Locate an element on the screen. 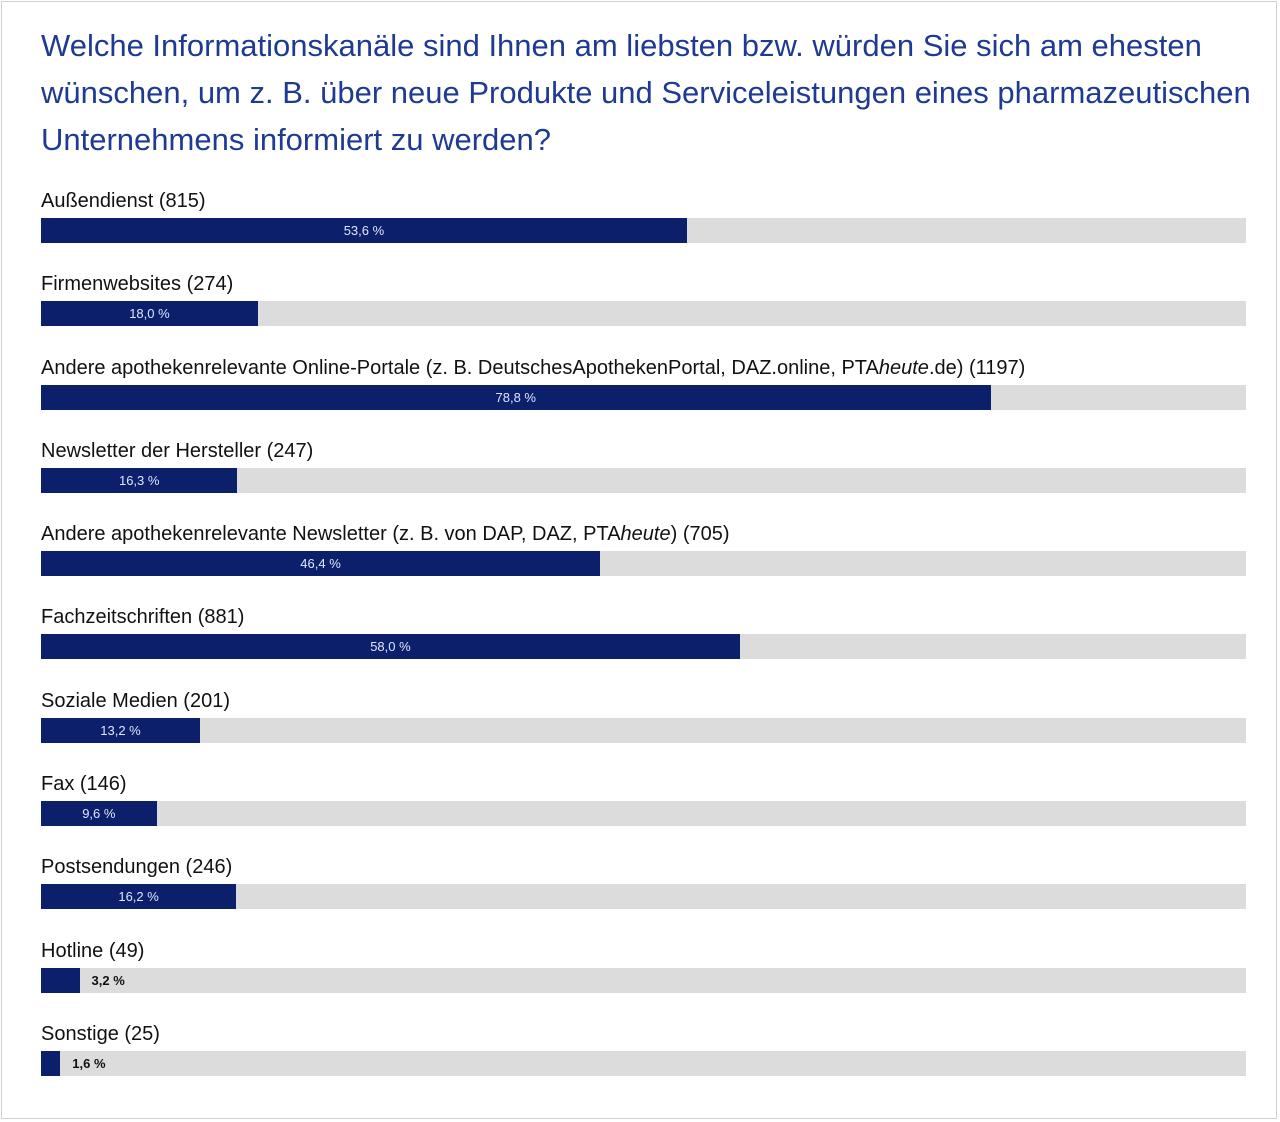  bar-track: 9,6 % is located at coordinates (643, 814).